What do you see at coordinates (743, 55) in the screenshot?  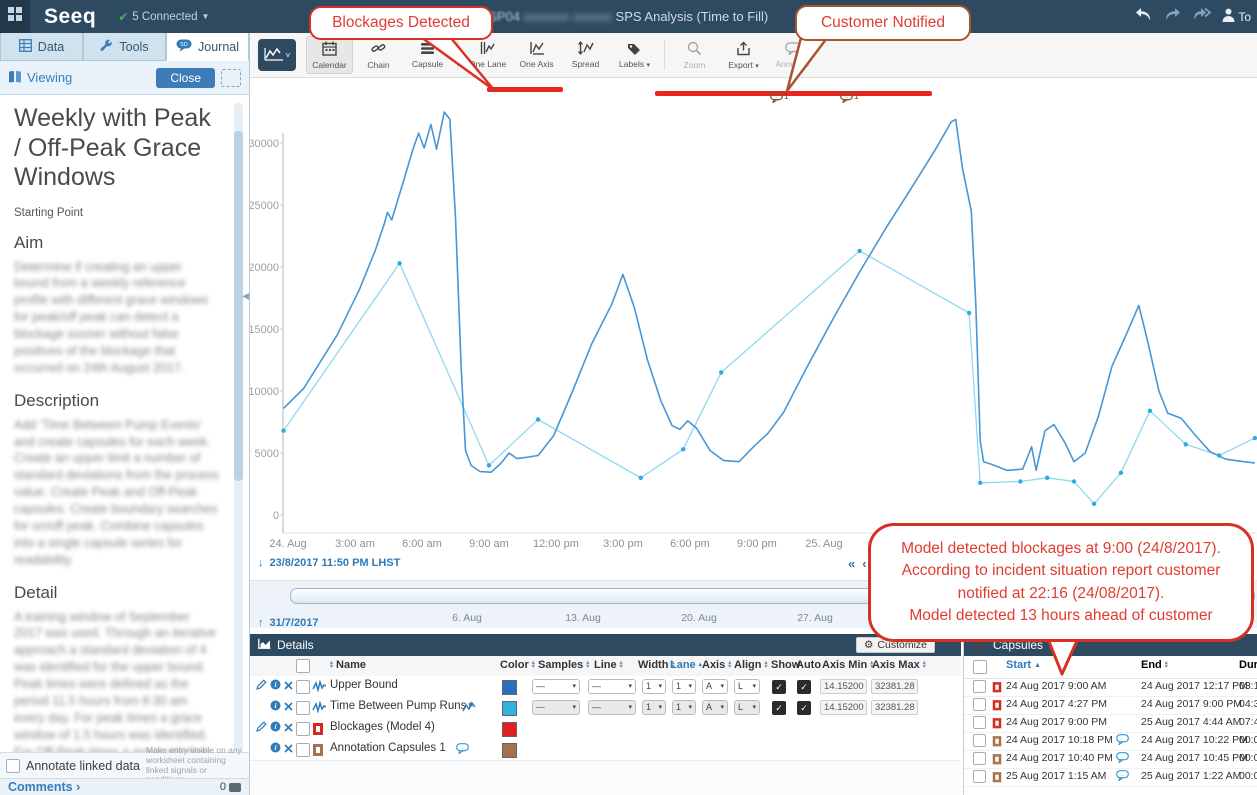 I see `toolbar-button-export: Export ▾` at bounding box center [743, 55].